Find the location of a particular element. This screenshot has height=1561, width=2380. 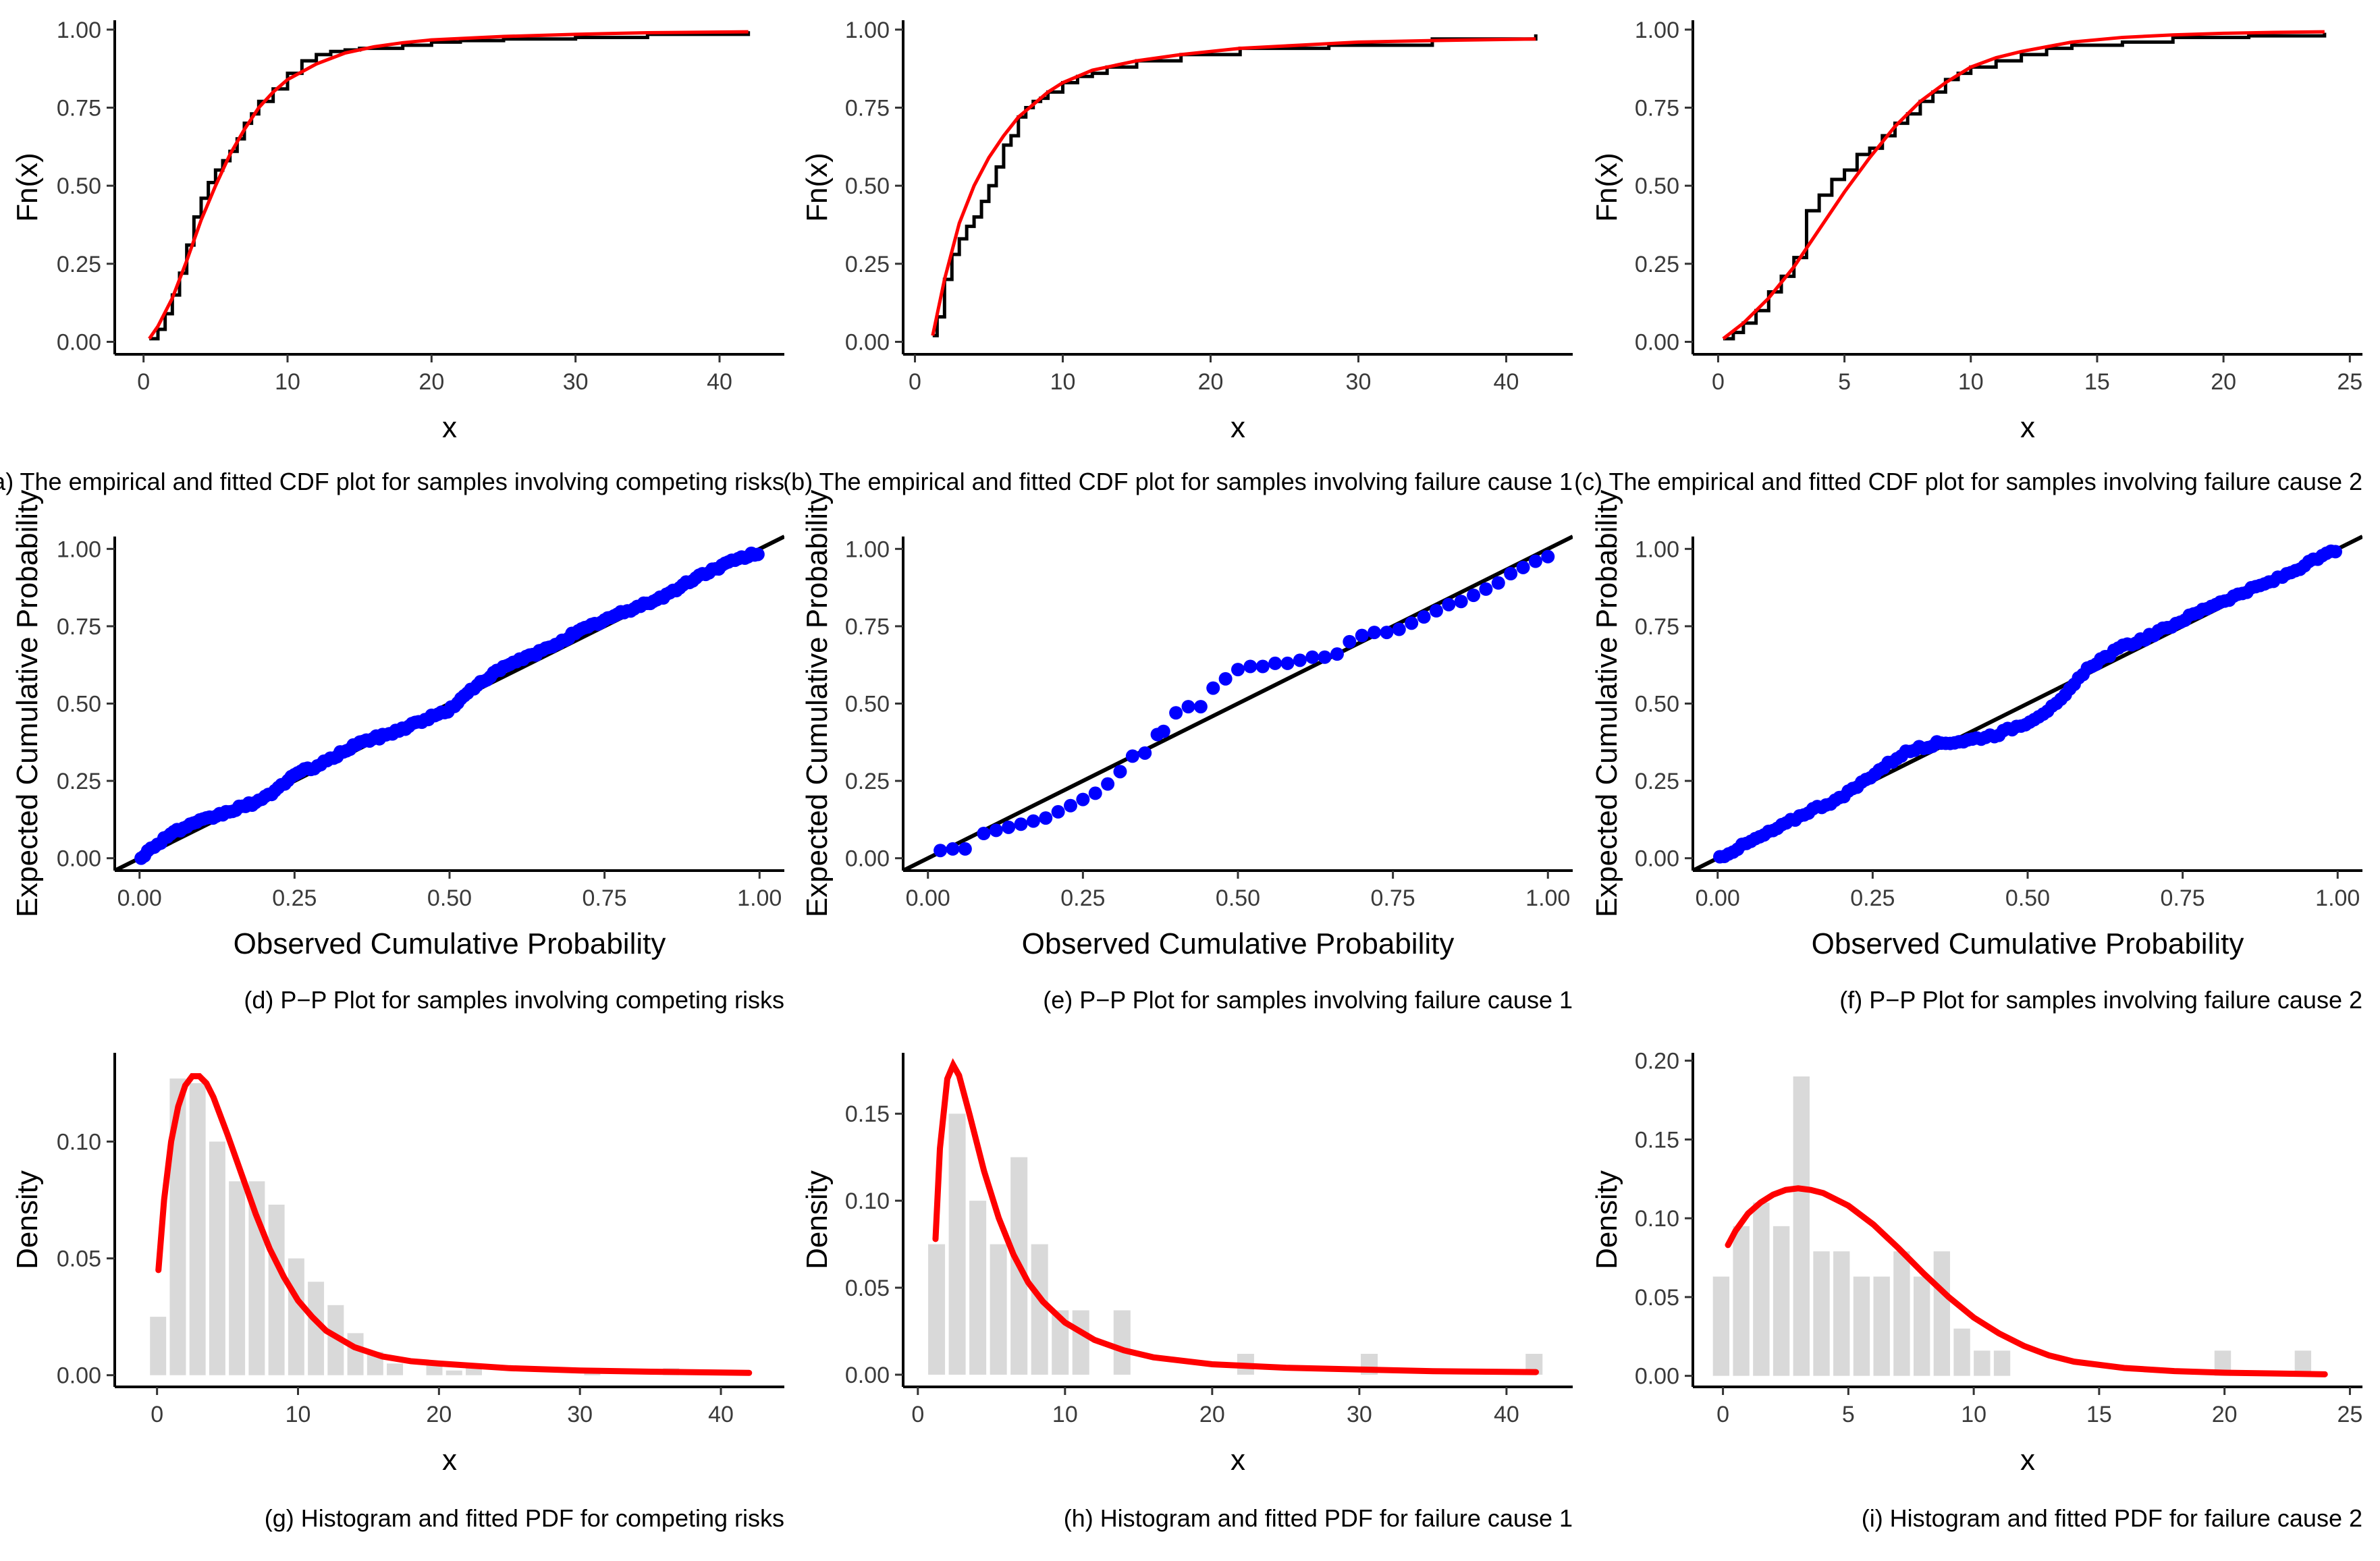

y-tick-label: 0.20 is located at coordinates (1657, 1061).